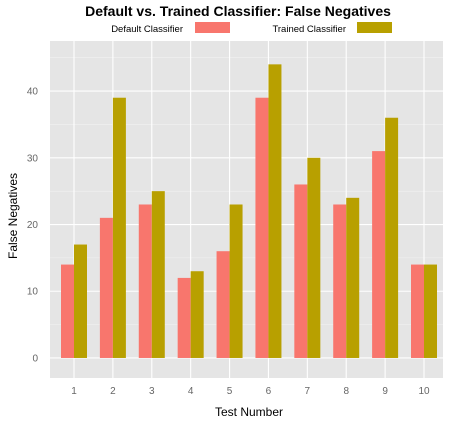 This screenshot has height=428, width=476. I want to click on y-tick-label: 20, so click(33, 225).